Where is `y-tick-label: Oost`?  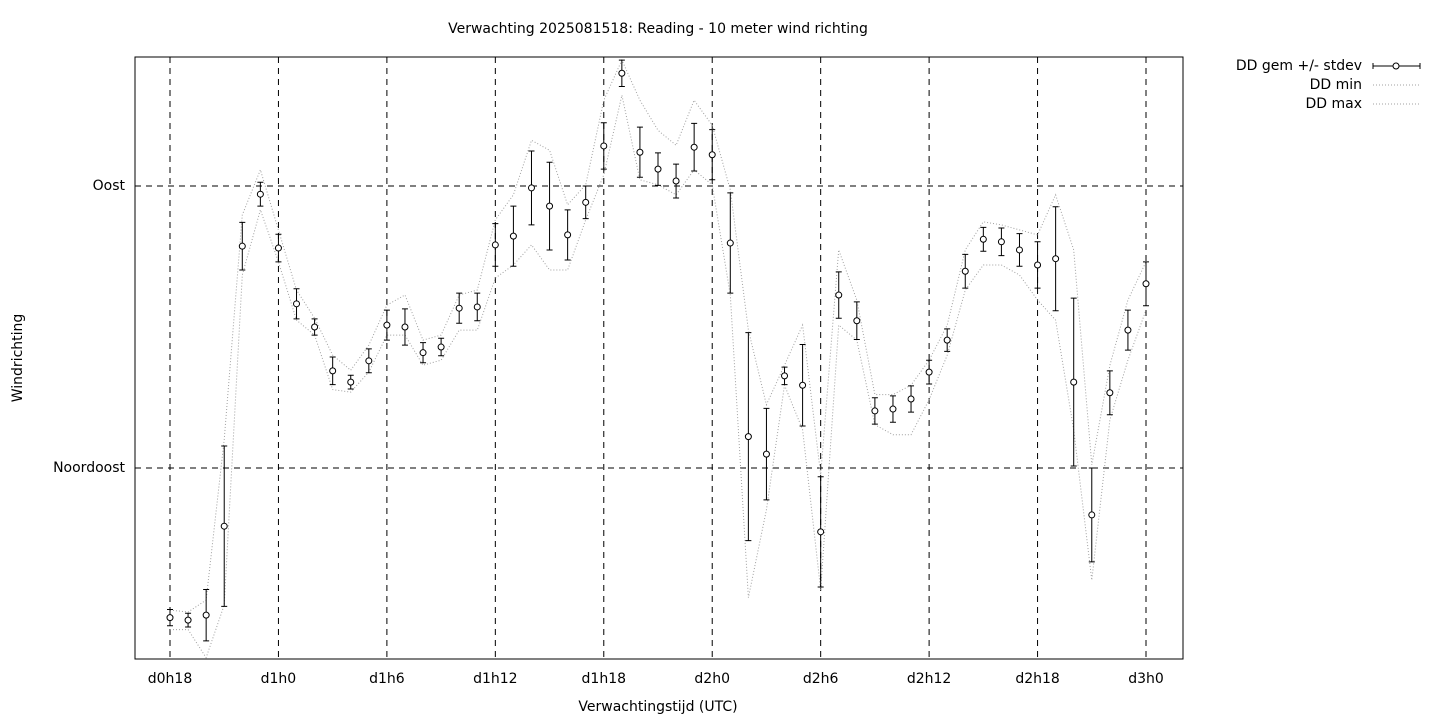
y-tick-label: Oost is located at coordinates (109, 186).